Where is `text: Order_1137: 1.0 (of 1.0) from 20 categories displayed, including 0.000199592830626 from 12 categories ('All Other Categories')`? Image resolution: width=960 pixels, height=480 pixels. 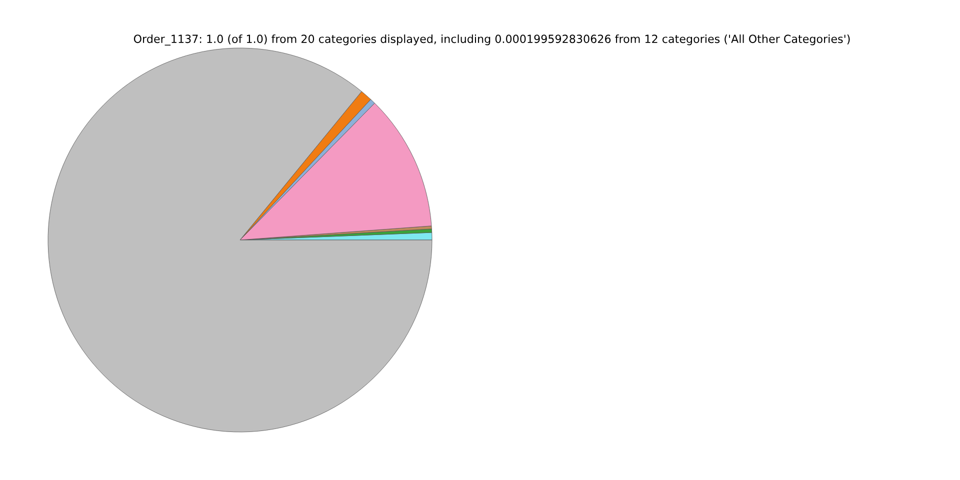
text: Order_1137: 1.0 (of 1.0) from 20 categories displayed, including 0.000199592830626 from 12 categories ('All Other Categories') is located at coordinates (492, 40).